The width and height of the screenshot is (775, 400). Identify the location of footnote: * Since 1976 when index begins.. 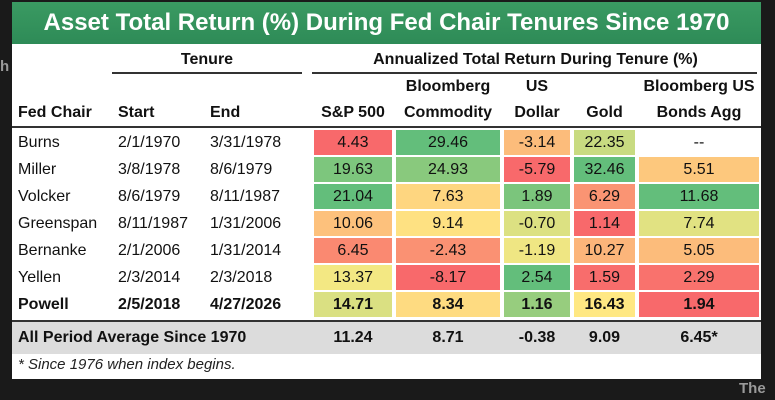
(127, 364).